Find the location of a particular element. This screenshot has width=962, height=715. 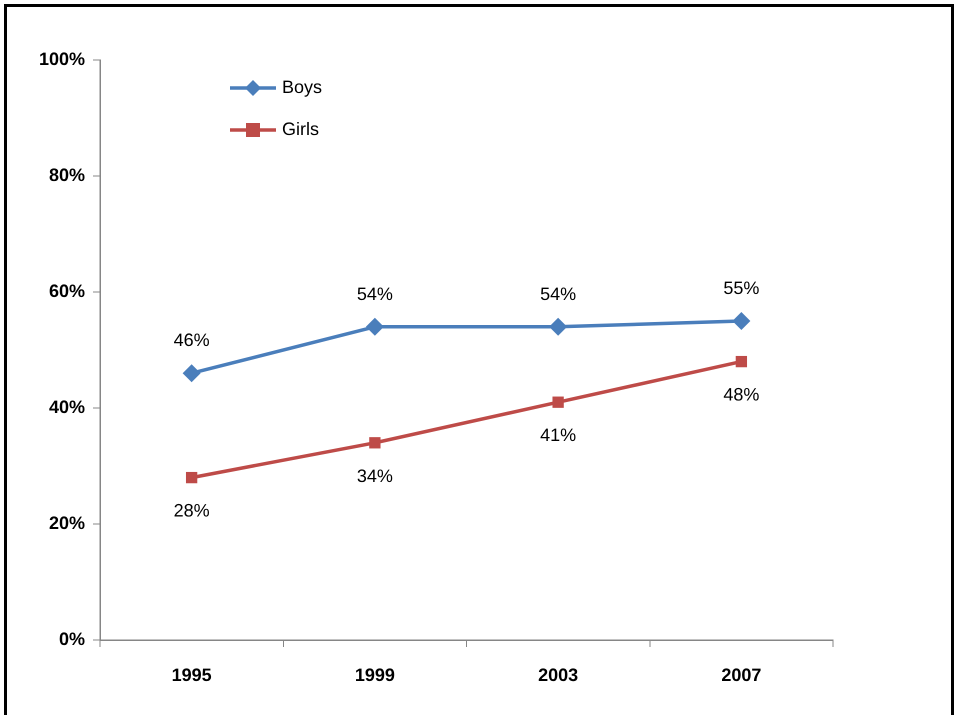

data-label: 48% is located at coordinates (741, 394).